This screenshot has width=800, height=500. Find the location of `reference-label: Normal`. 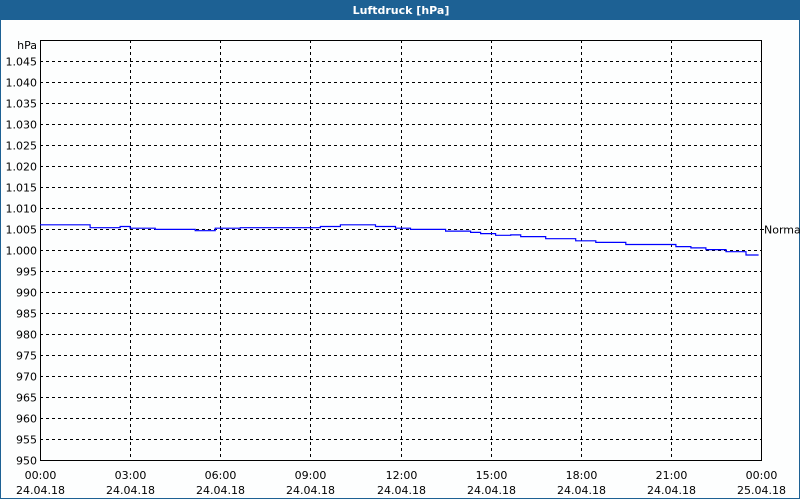

reference-label: Normal is located at coordinates (782, 230).